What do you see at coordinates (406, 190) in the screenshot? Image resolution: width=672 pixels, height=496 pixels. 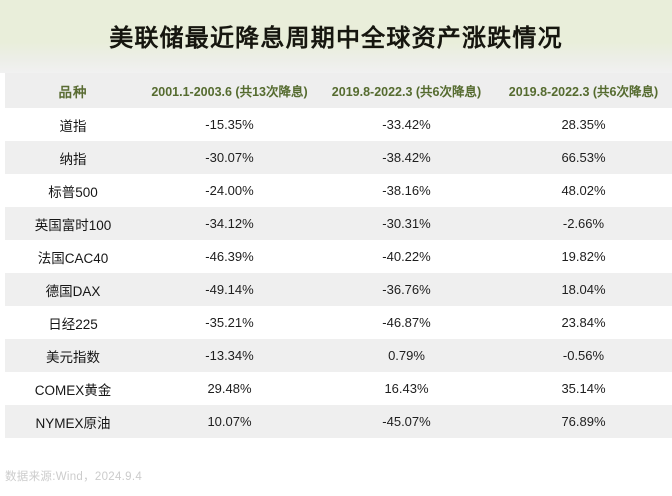 I see `cell-period-2: -38.16%` at bounding box center [406, 190].